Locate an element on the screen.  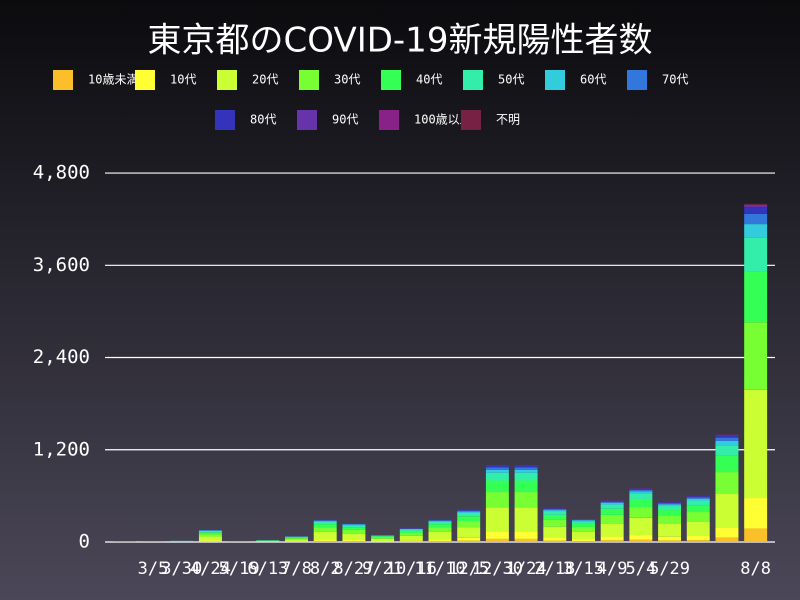
x-tick-label: 2/18 is located at coordinates (554, 569).